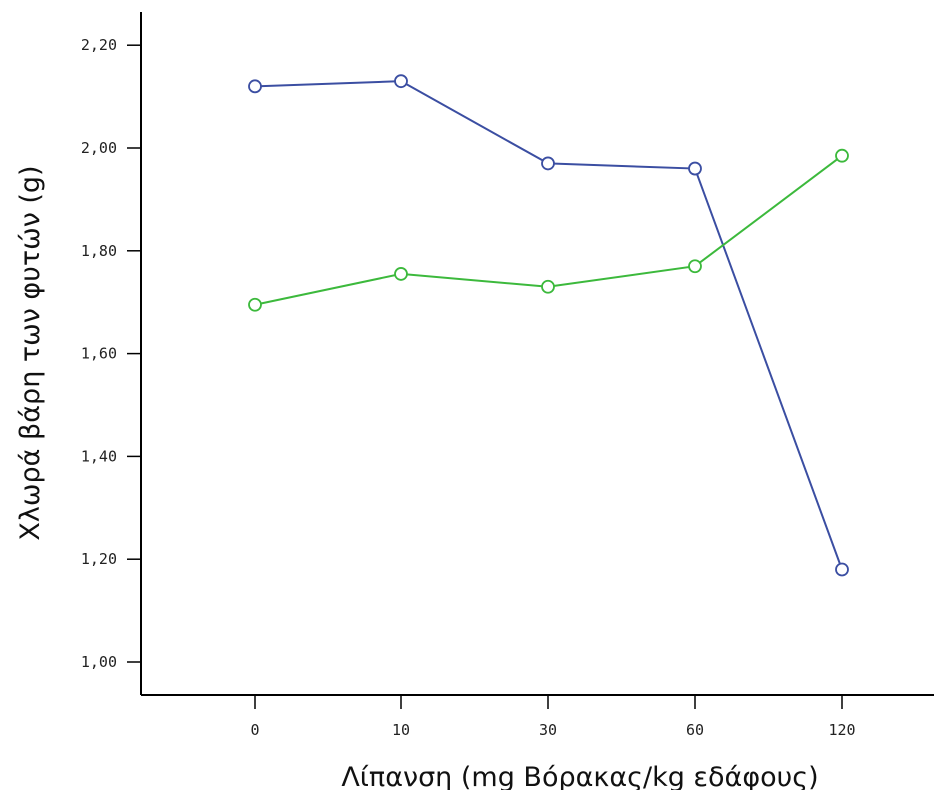 The width and height of the screenshot is (946, 790). What do you see at coordinates (99, 559) in the screenshot?
I see `y-tick-label: 1,20` at bounding box center [99, 559].